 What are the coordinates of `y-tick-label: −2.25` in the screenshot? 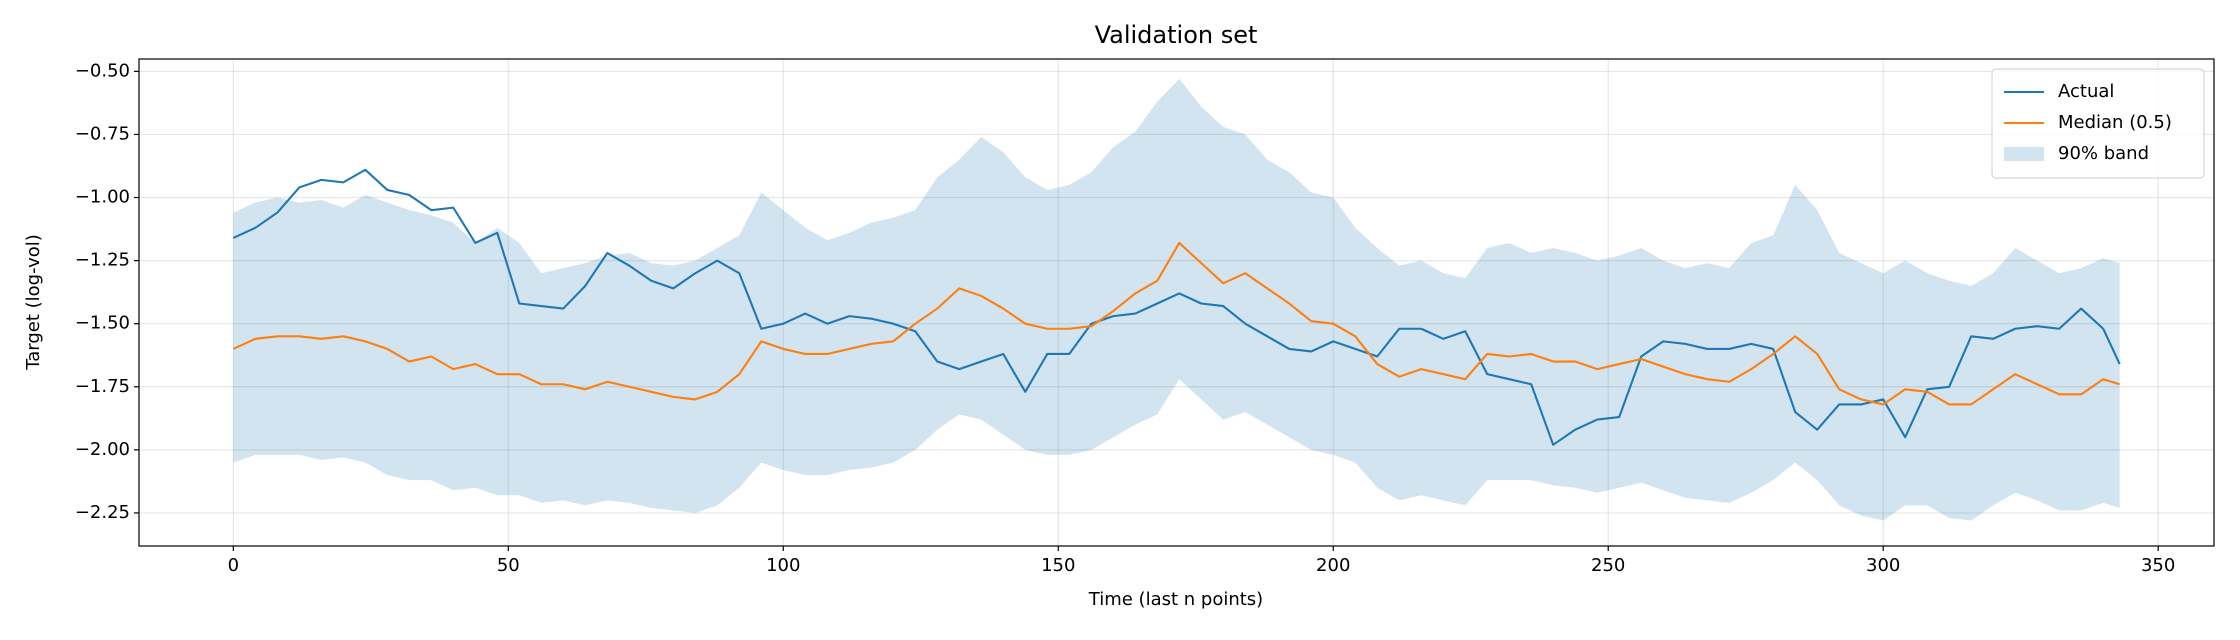 It's located at (102, 512).